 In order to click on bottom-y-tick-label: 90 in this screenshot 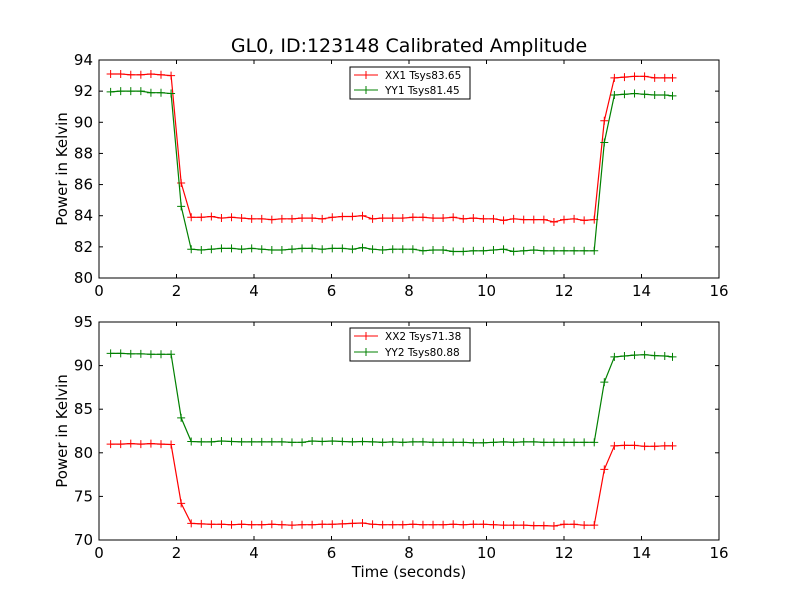, I will do `click(83, 366)`.